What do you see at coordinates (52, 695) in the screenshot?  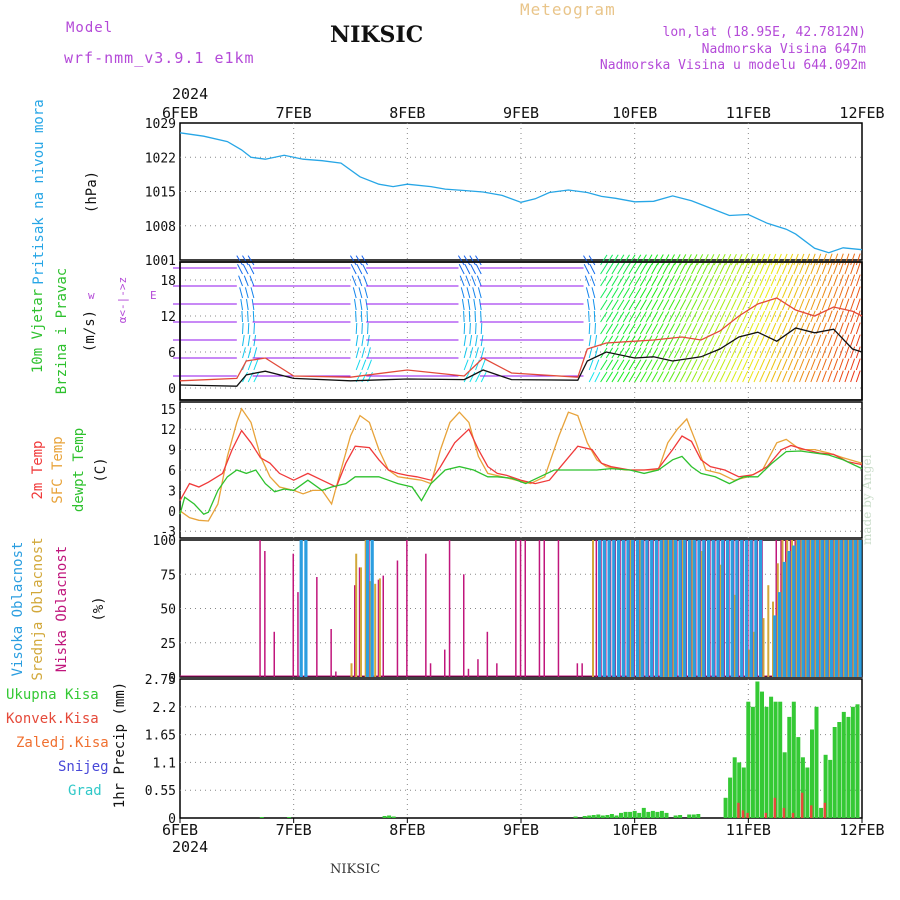 I see `precip-legend-item: Ukupna Kisa` at bounding box center [52, 695].